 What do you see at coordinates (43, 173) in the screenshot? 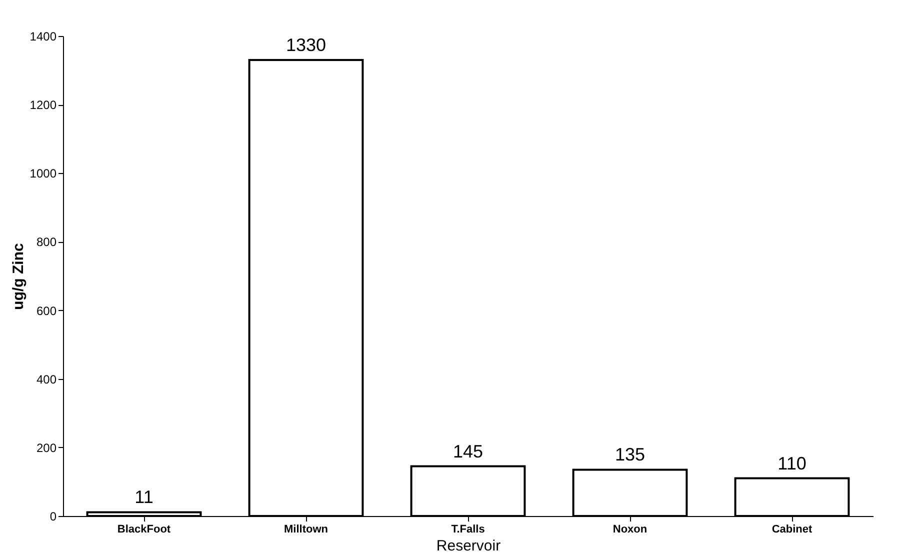
I see `y-tick-label: 1000` at bounding box center [43, 173].